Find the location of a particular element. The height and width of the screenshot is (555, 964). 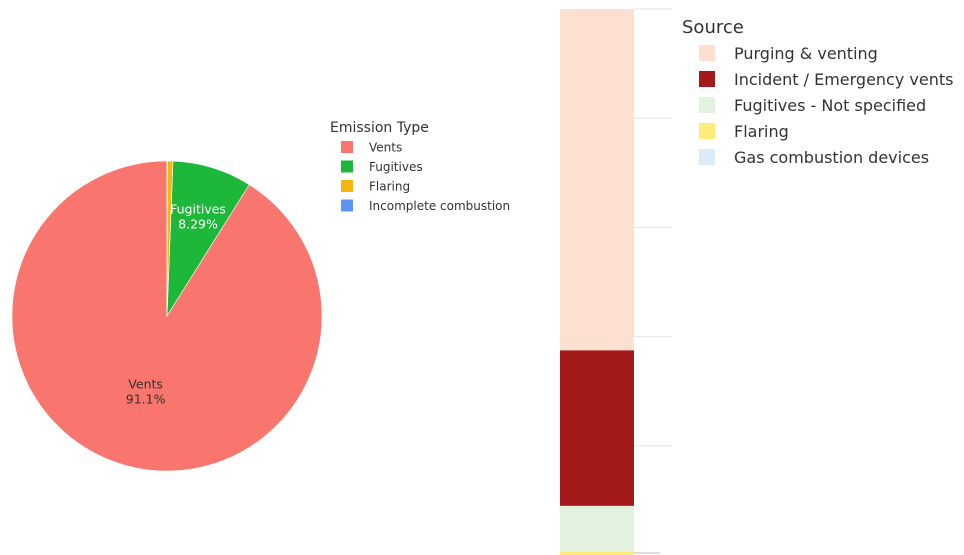

bar-segment-flaring is located at coordinates (597, 553).